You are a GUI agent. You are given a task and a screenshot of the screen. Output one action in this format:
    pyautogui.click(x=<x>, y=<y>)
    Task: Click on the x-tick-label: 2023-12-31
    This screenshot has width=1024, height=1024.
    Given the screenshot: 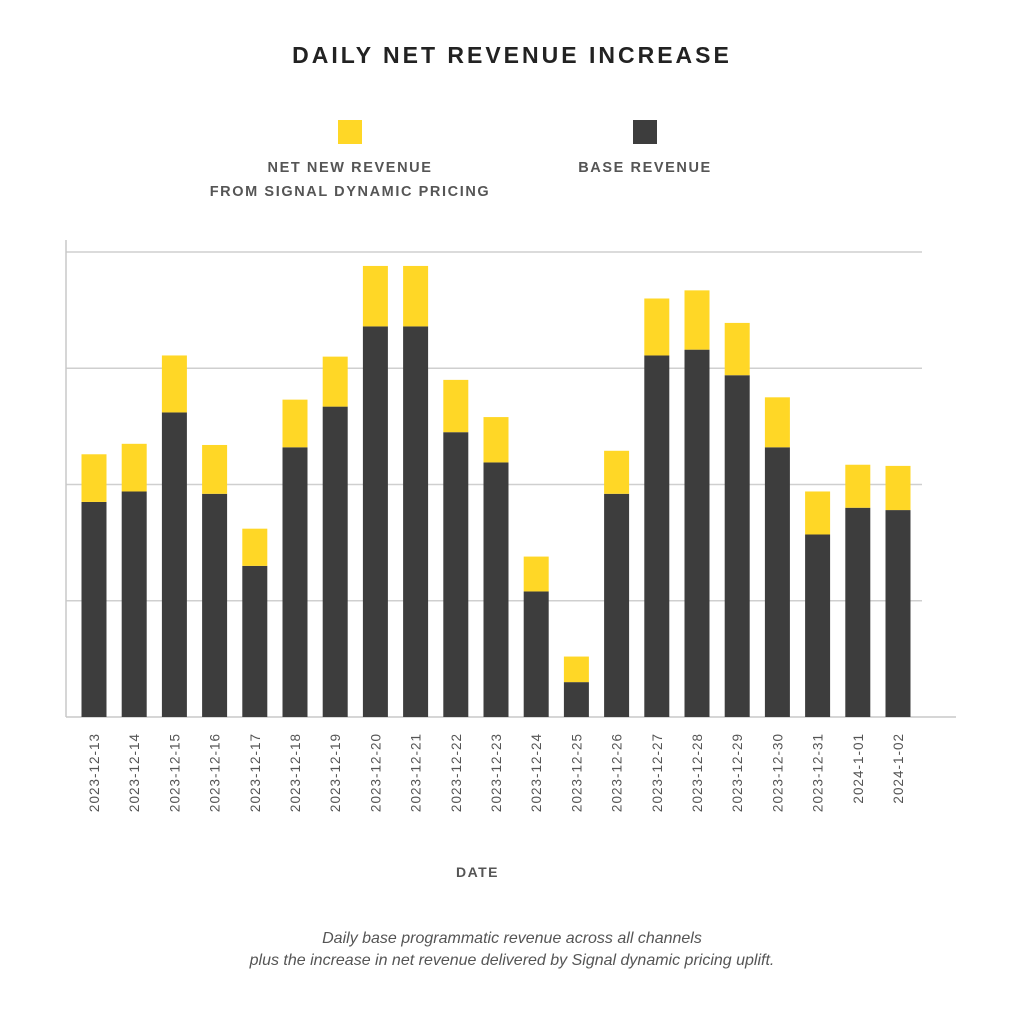 What is the action you would take?
    pyautogui.click(x=818, y=772)
    